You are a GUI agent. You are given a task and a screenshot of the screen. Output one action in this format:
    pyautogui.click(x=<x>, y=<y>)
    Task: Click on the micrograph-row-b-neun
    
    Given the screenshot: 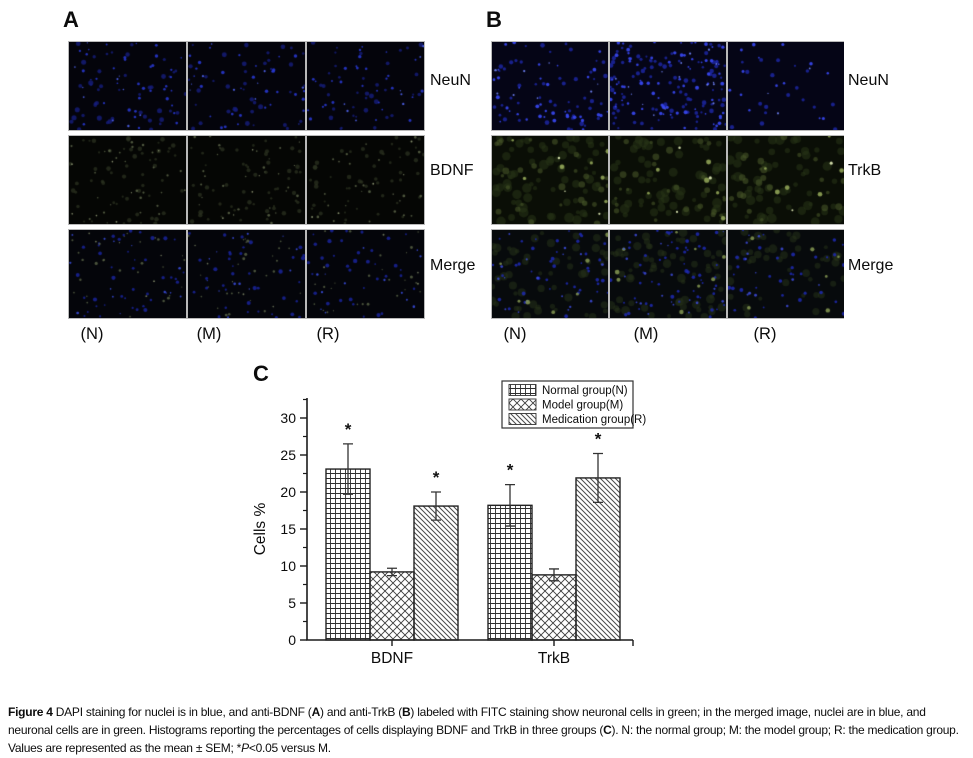 What is the action you would take?
    pyautogui.click(x=667, y=86)
    